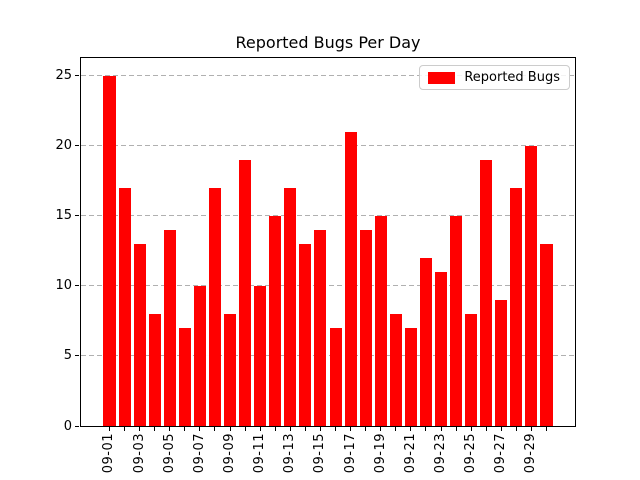 Image resolution: width=640 pixels, height=480 pixels. I want to click on y-tick-label: 15, so click(63, 216).